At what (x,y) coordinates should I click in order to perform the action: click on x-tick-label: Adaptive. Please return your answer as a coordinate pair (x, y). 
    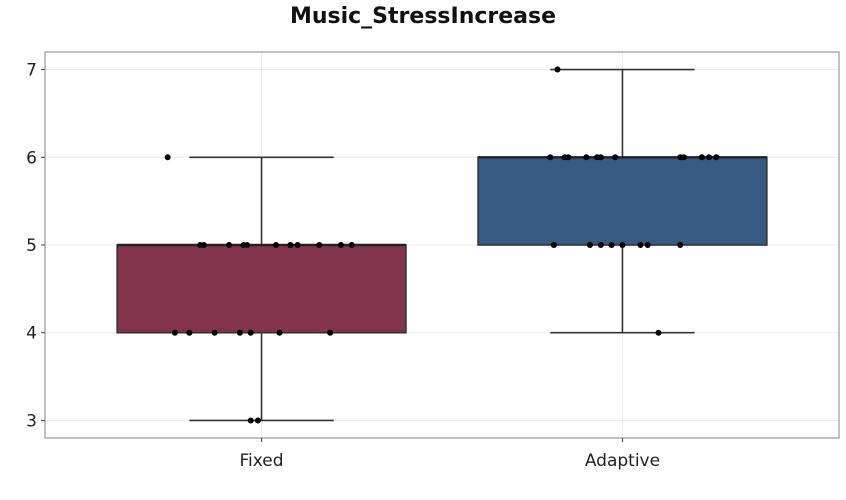
    Looking at the image, I should click on (622, 461).